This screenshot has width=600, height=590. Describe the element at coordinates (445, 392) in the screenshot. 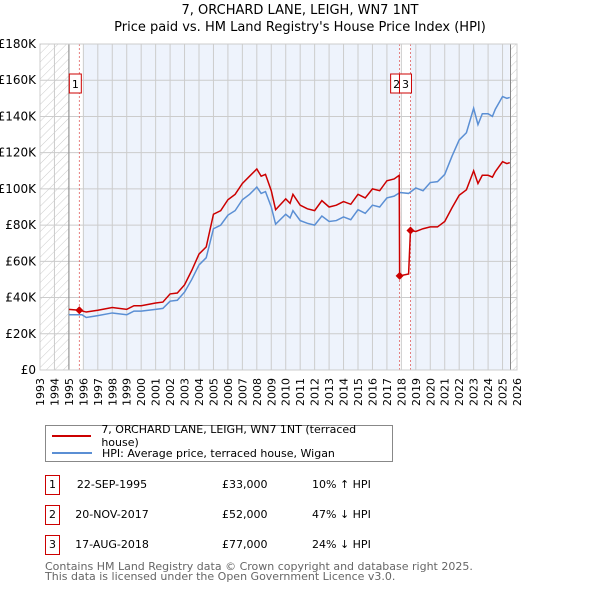

I see `x-tick-label: 2021` at that location.